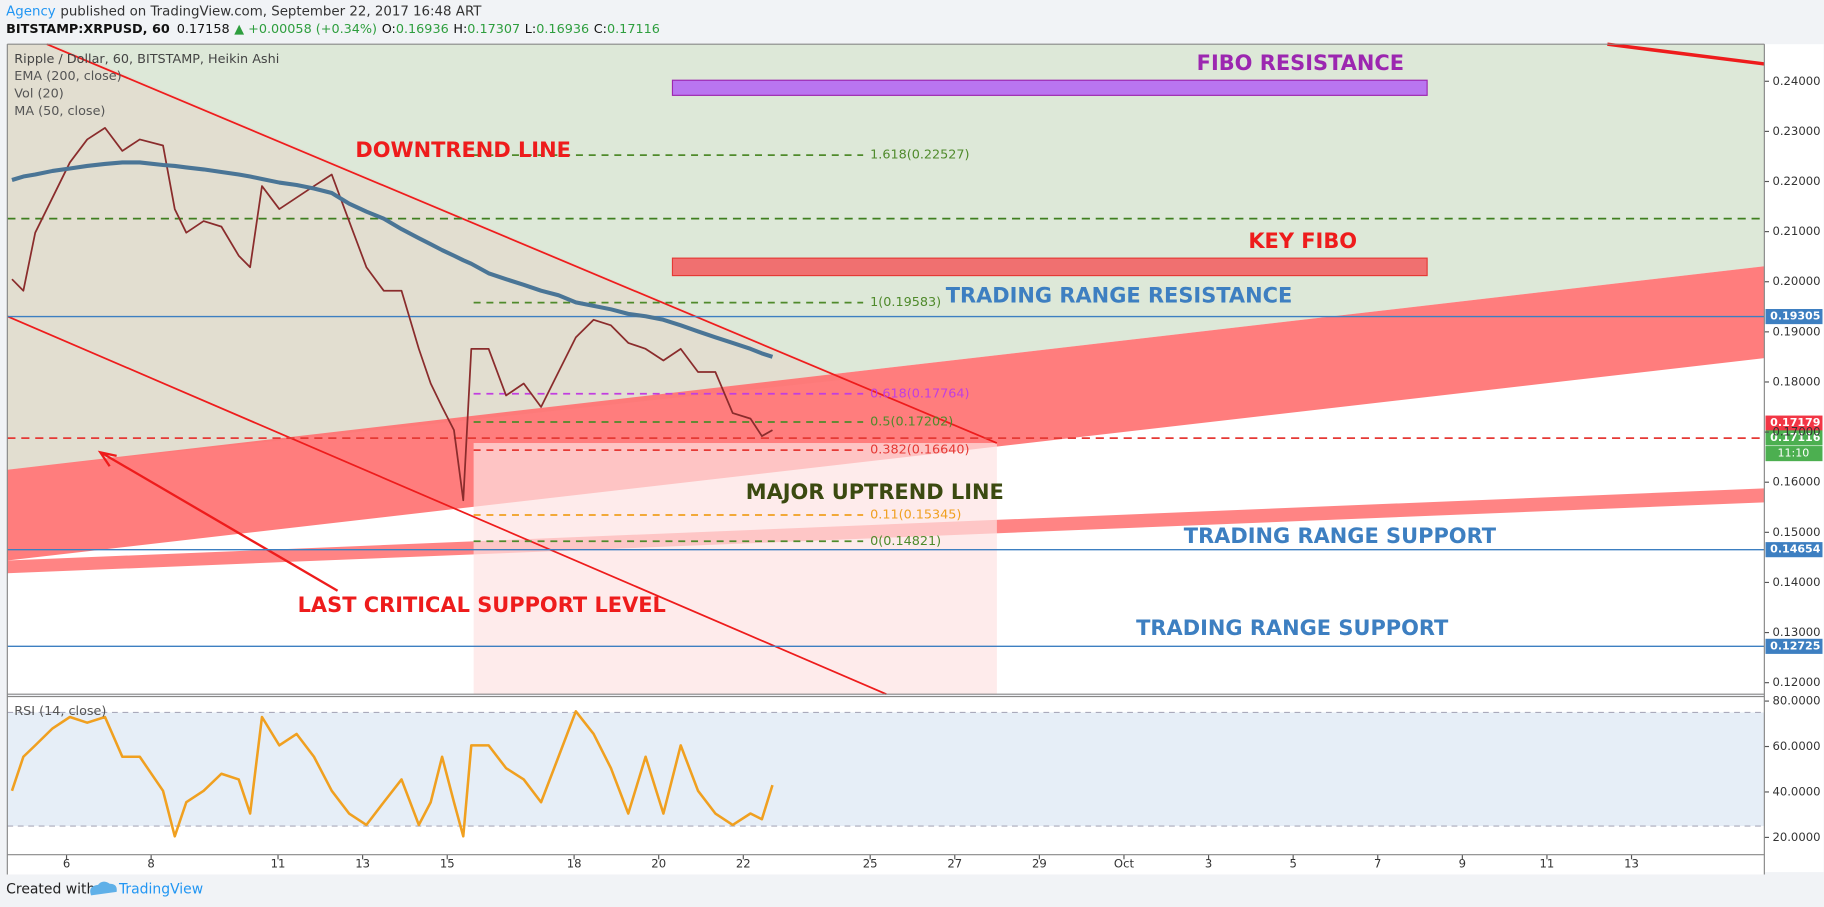 The height and width of the screenshot is (907, 1824). I want to click on ohlc-key: H:, so click(460, 29).